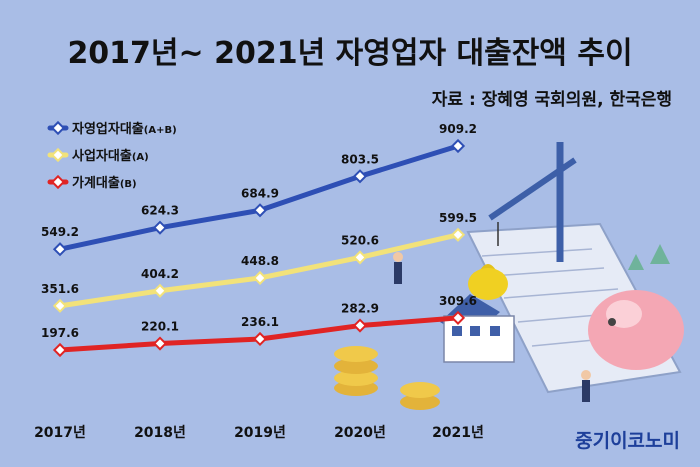 This screenshot has width=700, height=467. I want to click on x-axis: 2017년 2018년 2019년 2020년 2021년, so click(259, 433).